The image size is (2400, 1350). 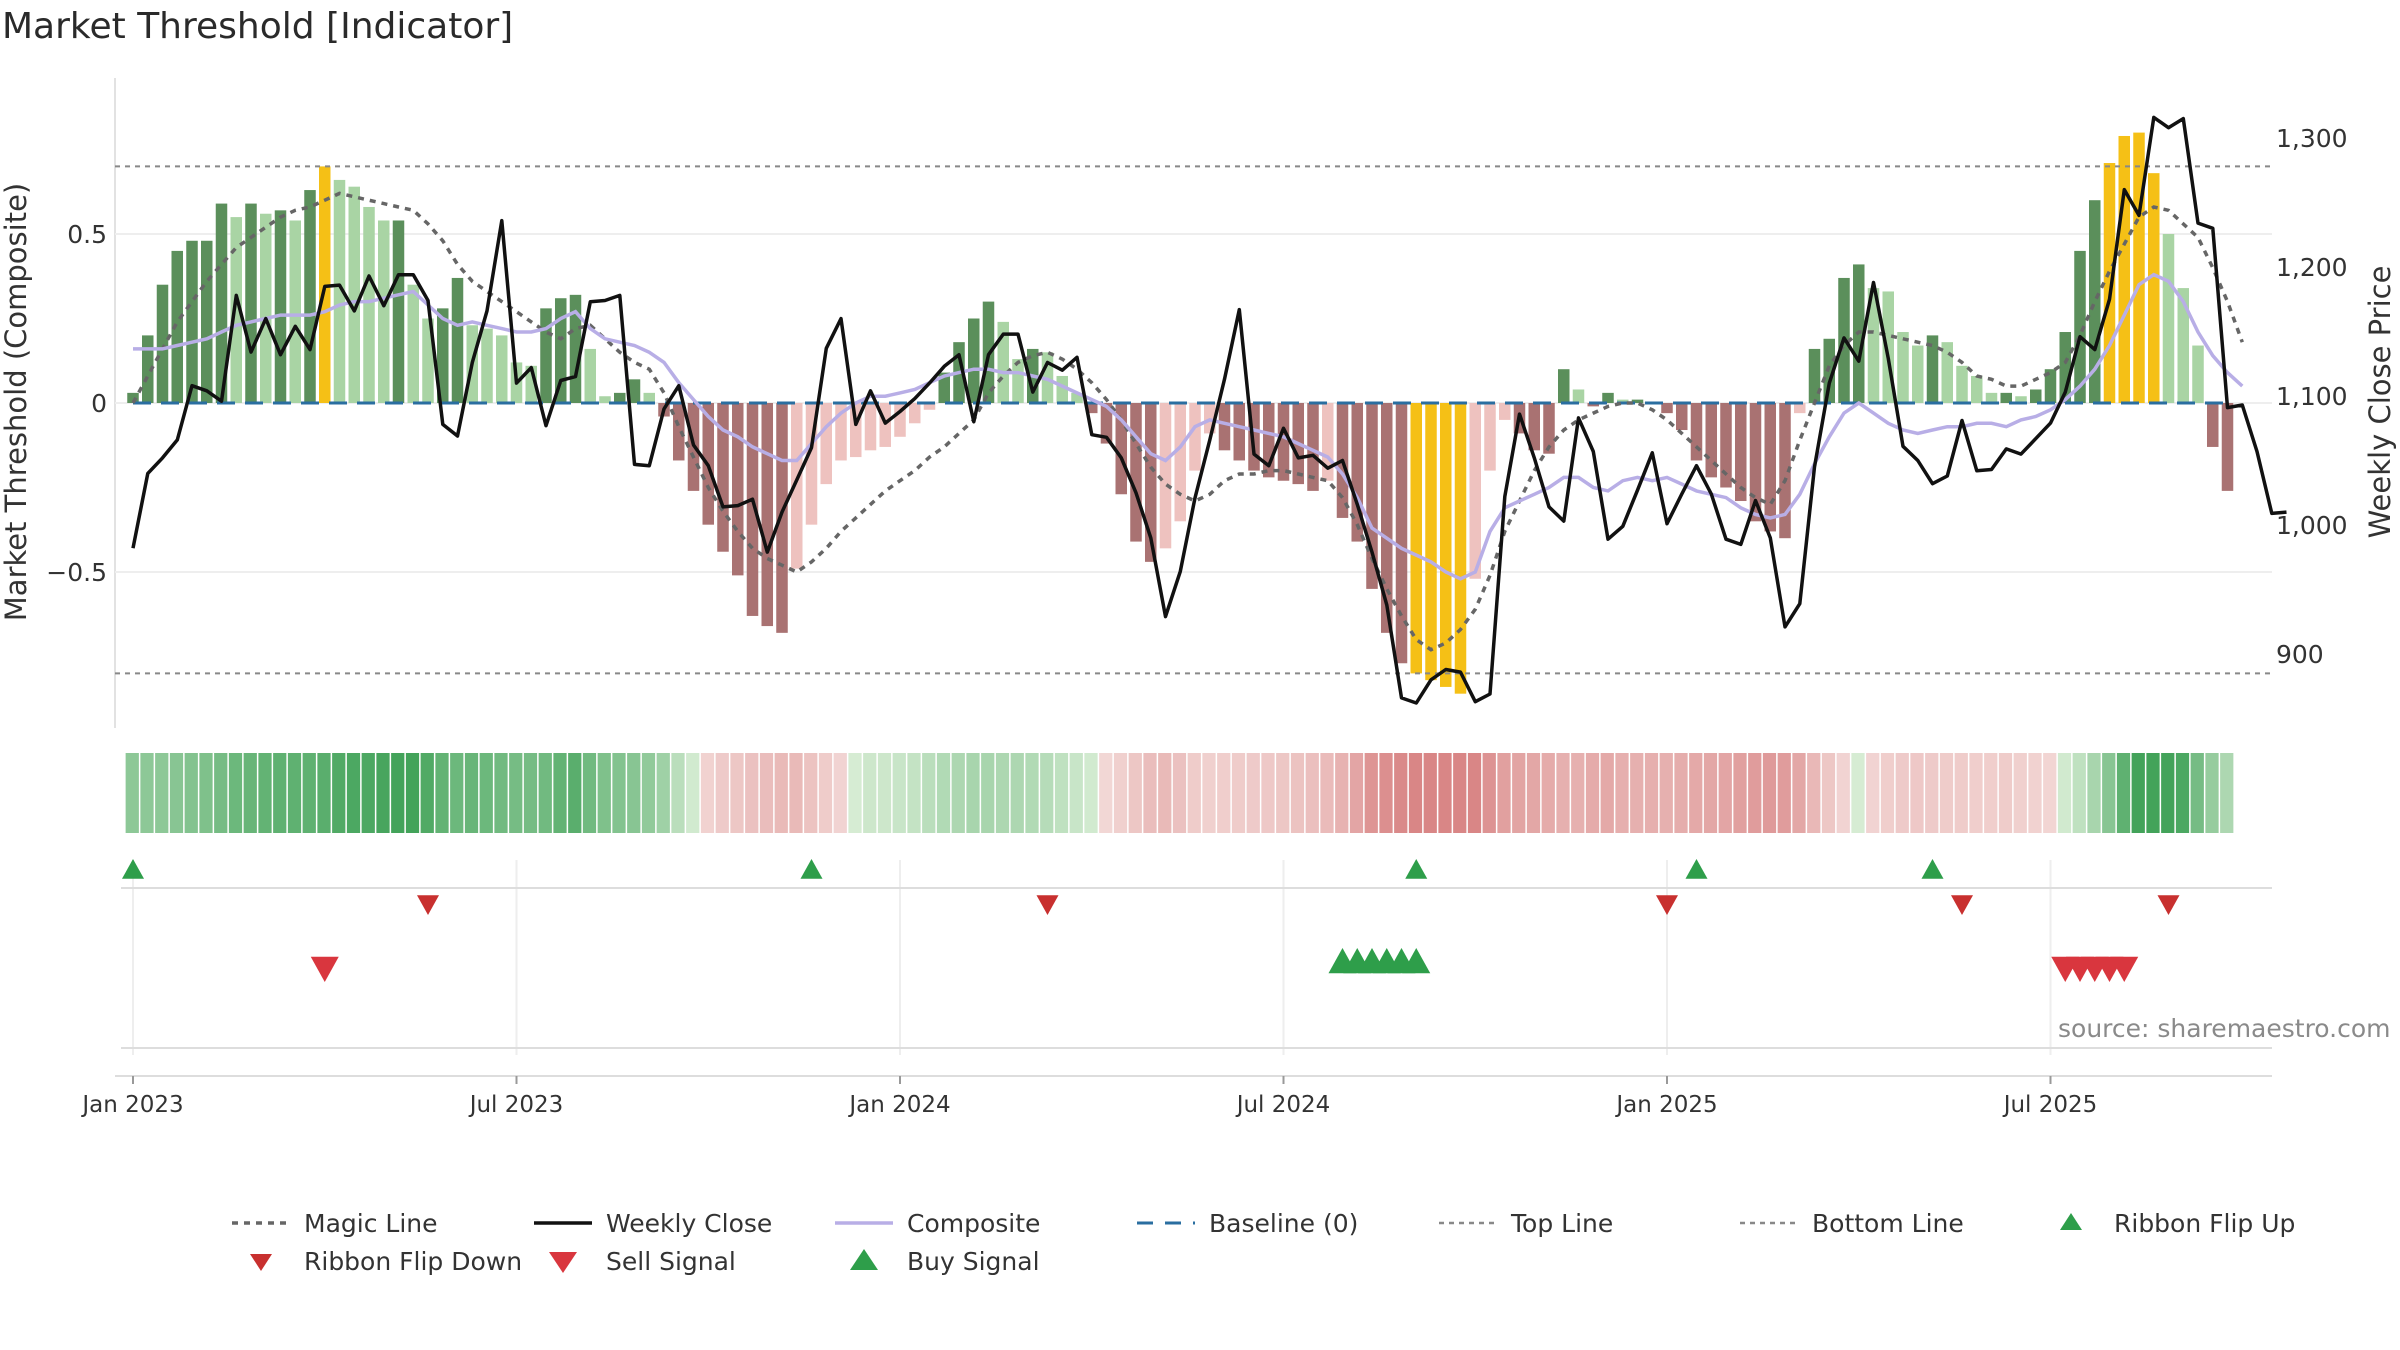 I want to click on signal-panels, so click(x=1196, y=954).